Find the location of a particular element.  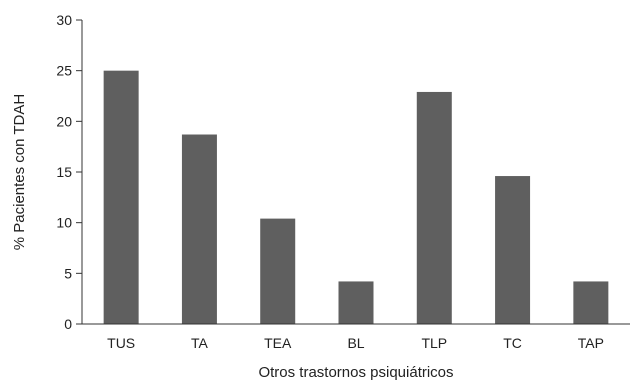

bar-tc is located at coordinates (513, 250).